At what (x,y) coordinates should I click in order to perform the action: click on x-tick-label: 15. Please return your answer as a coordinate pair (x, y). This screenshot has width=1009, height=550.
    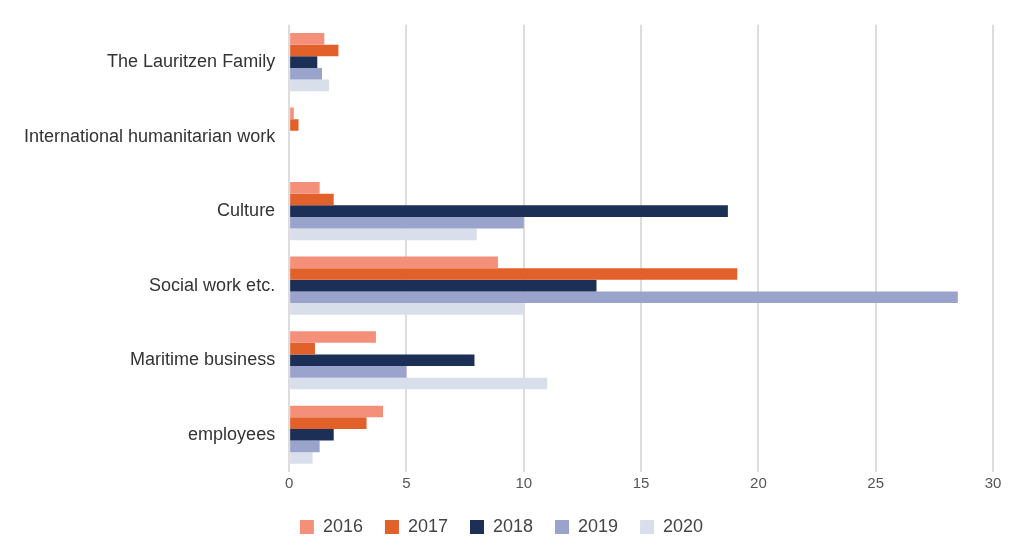
    Looking at the image, I should click on (641, 483).